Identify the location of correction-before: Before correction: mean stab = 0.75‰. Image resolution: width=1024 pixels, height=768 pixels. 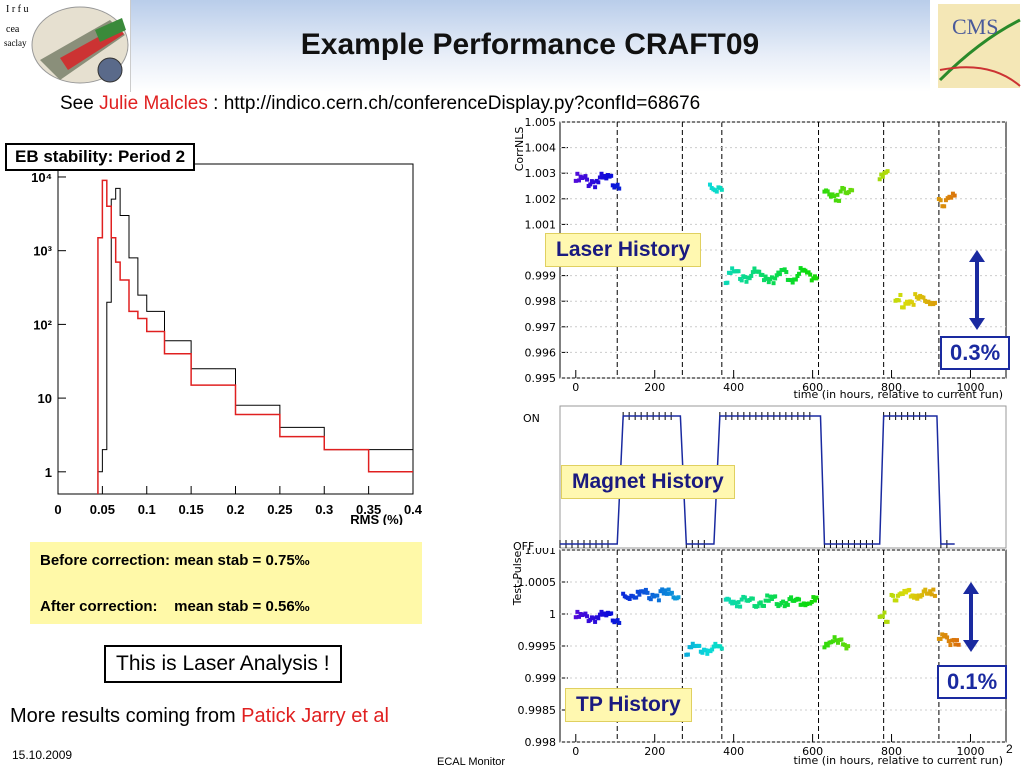
(175, 560).